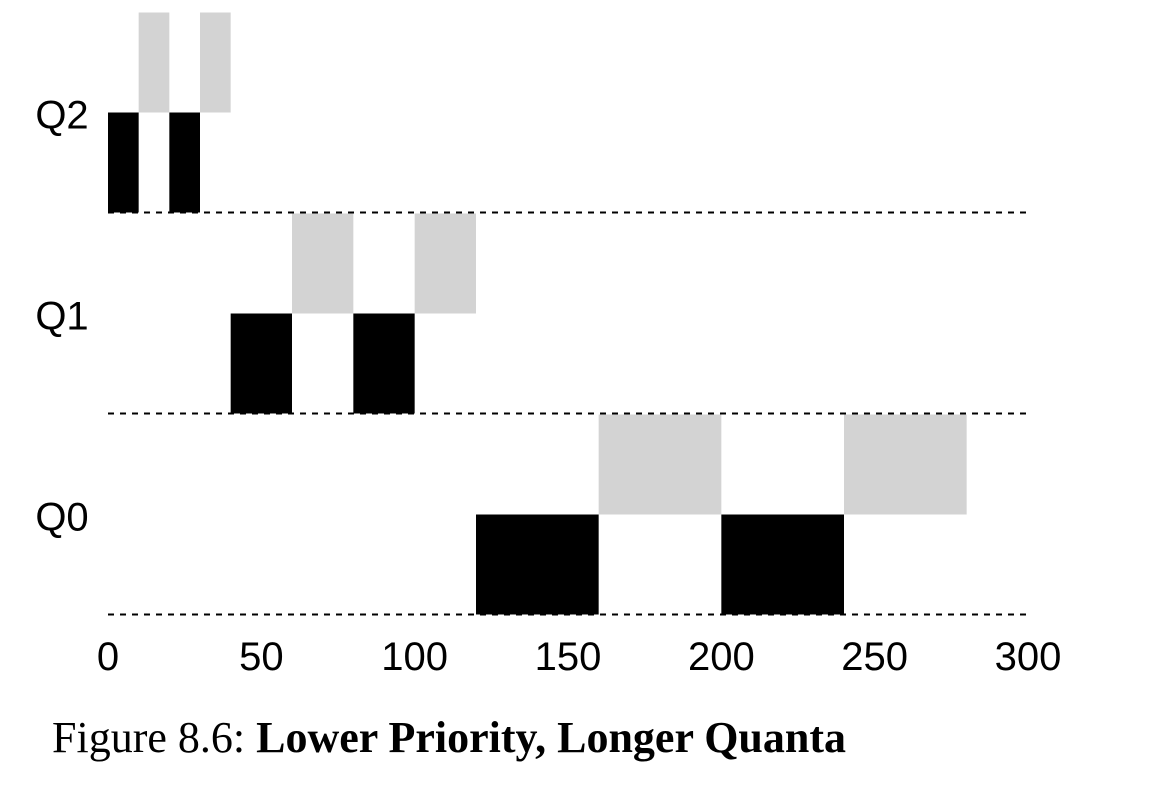 The image size is (1158, 788). I want to click on x-tick-label-150: 150, so click(568, 657).